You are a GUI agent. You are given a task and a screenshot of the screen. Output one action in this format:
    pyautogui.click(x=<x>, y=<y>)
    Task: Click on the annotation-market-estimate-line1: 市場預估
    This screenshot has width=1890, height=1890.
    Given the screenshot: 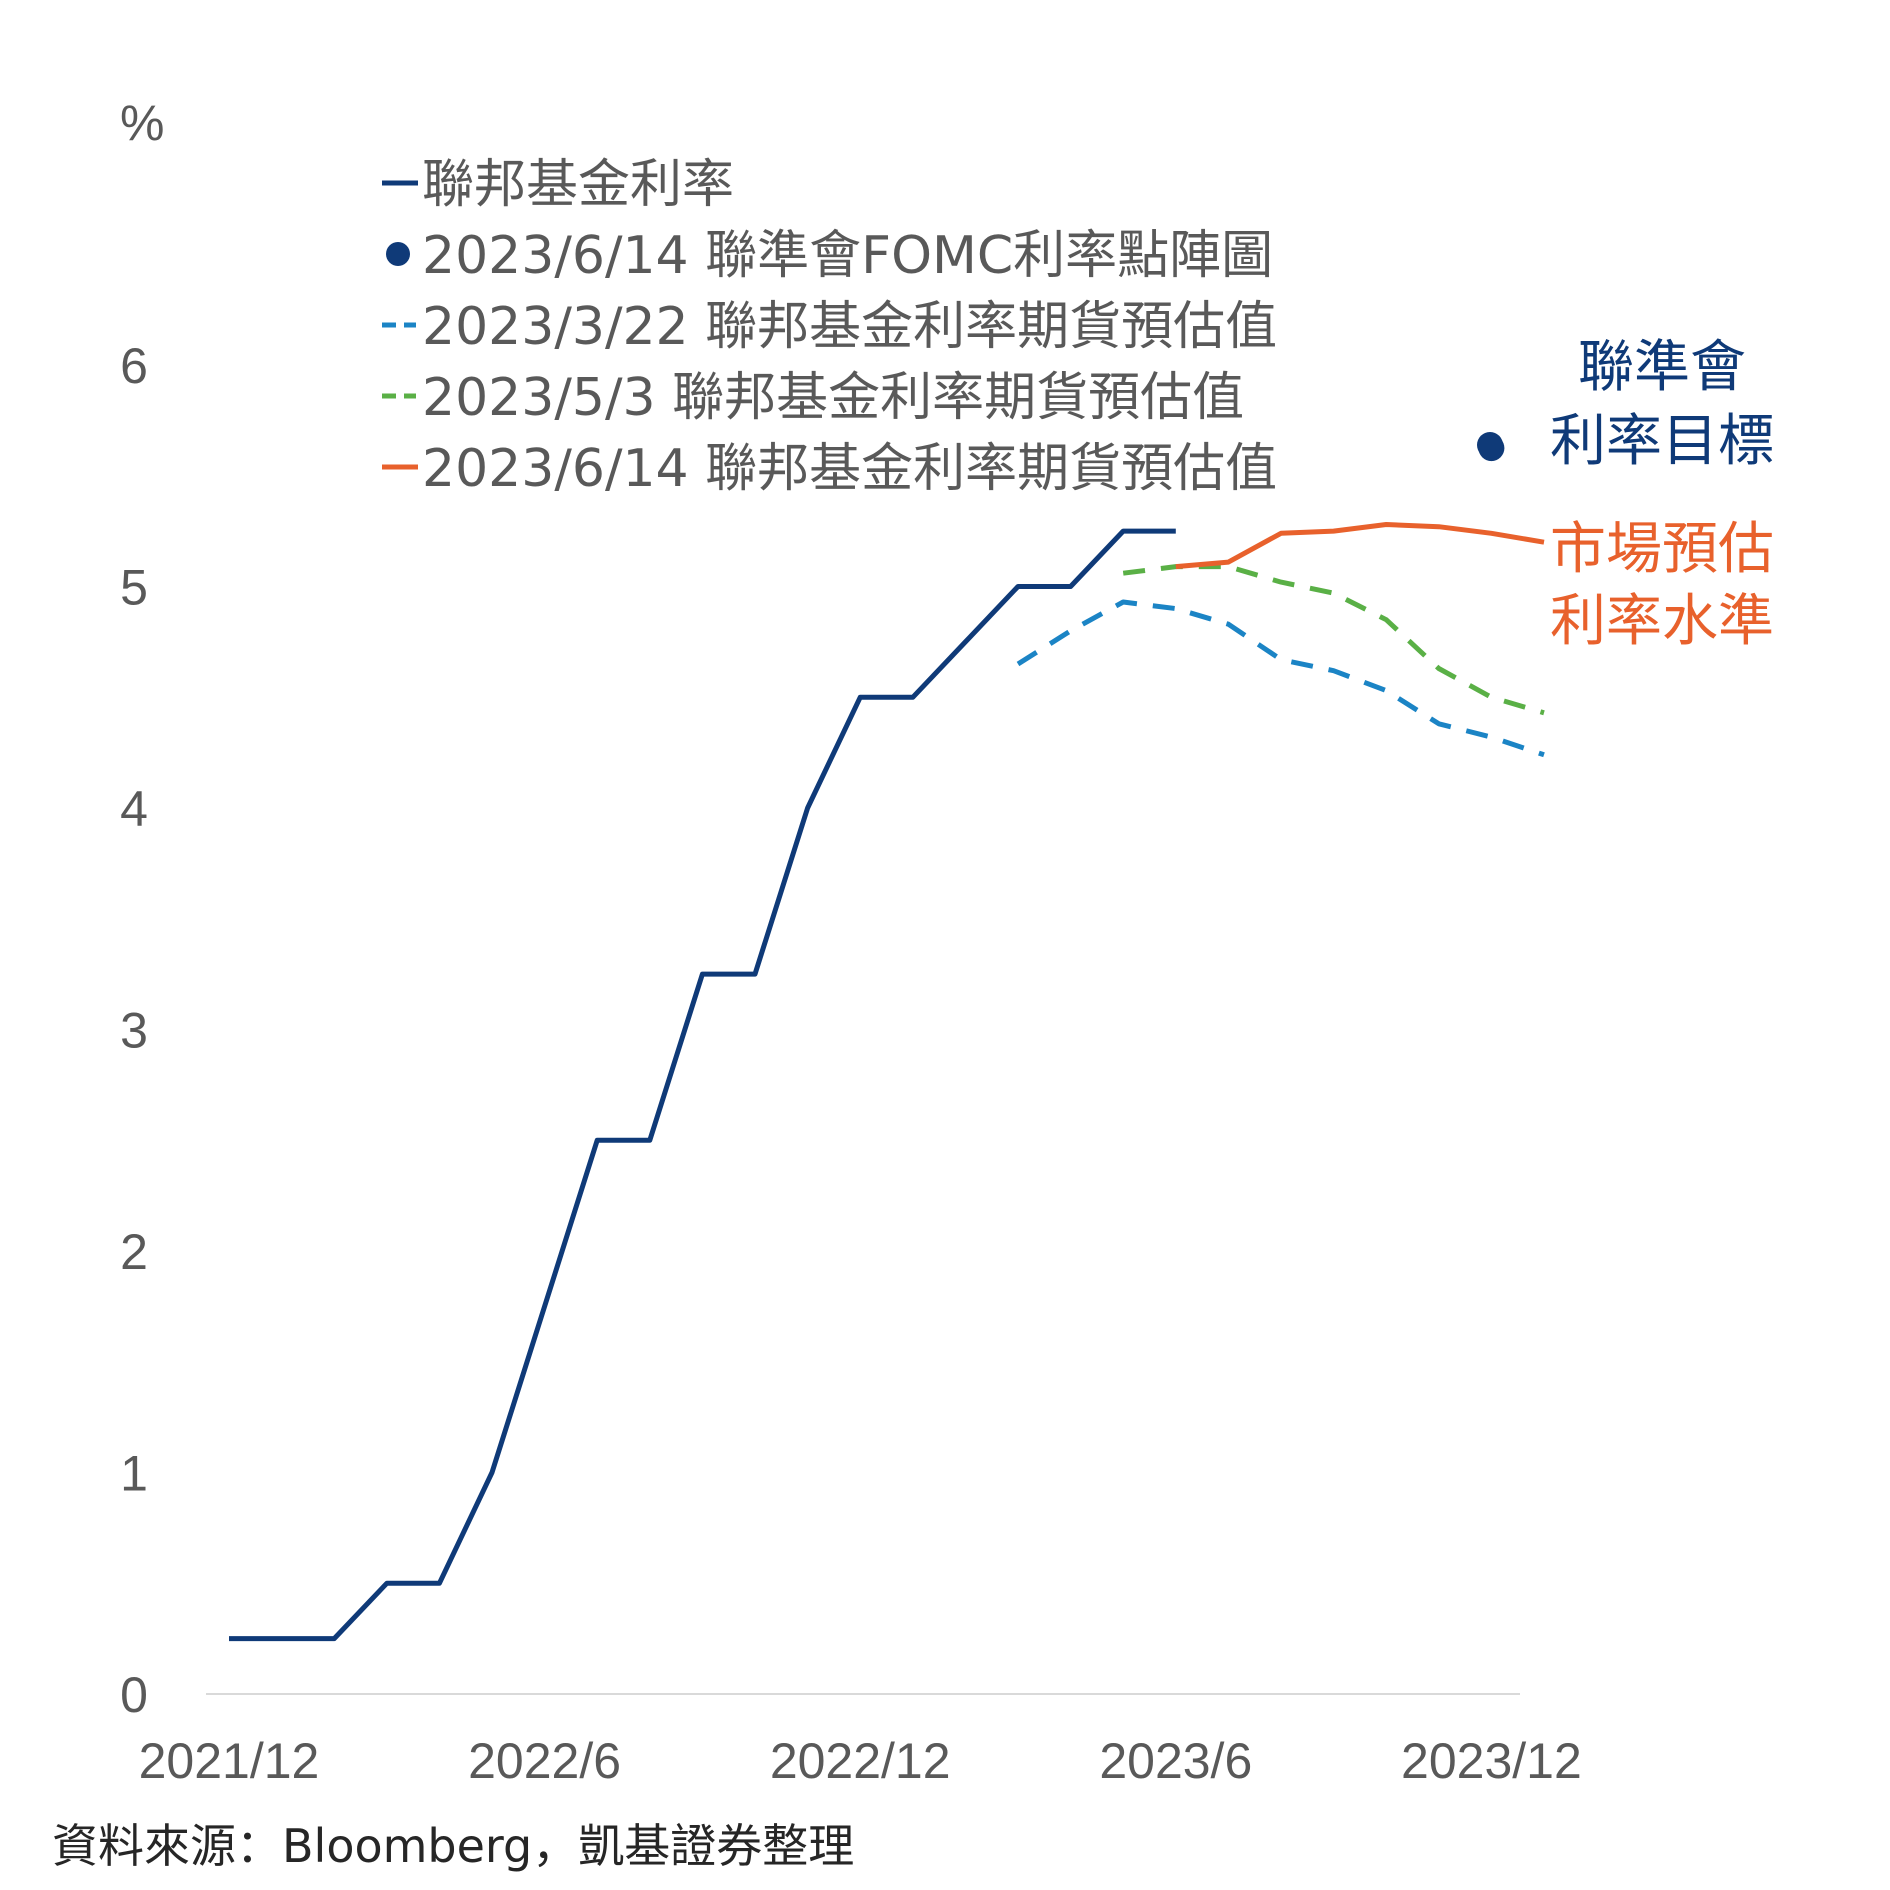 What is the action you would take?
    pyautogui.click(x=1662, y=549)
    